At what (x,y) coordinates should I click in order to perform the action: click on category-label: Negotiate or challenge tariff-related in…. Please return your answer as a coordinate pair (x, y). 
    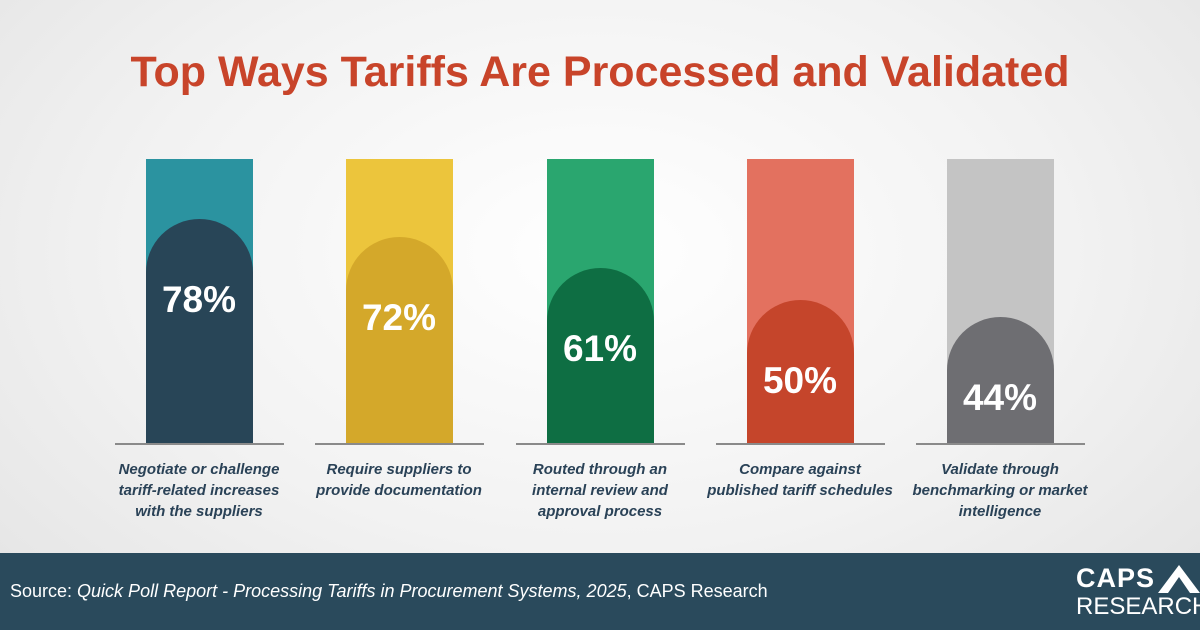
    Looking at the image, I should click on (199, 490).